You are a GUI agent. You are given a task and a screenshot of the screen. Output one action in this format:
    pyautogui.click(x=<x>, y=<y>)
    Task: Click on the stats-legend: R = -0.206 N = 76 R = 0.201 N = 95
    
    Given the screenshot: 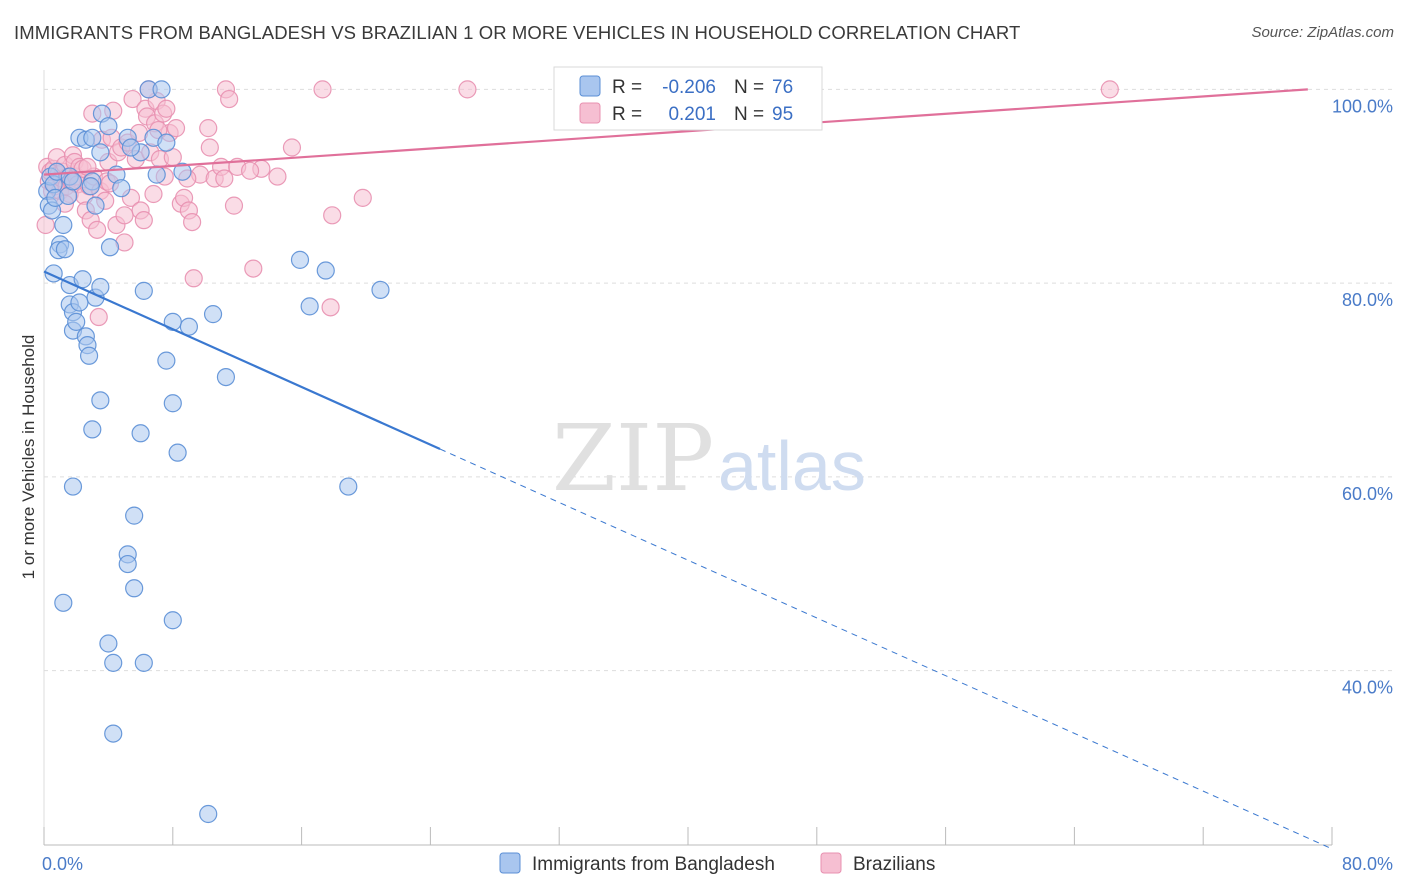 What is the action you would take?
    pyautogui.click(x=688, y=98)
    